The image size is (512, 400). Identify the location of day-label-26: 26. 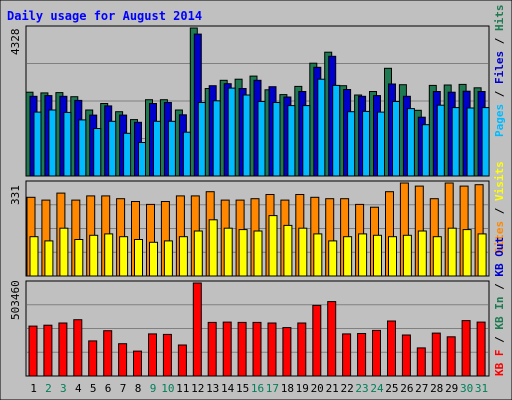
(406, 388).